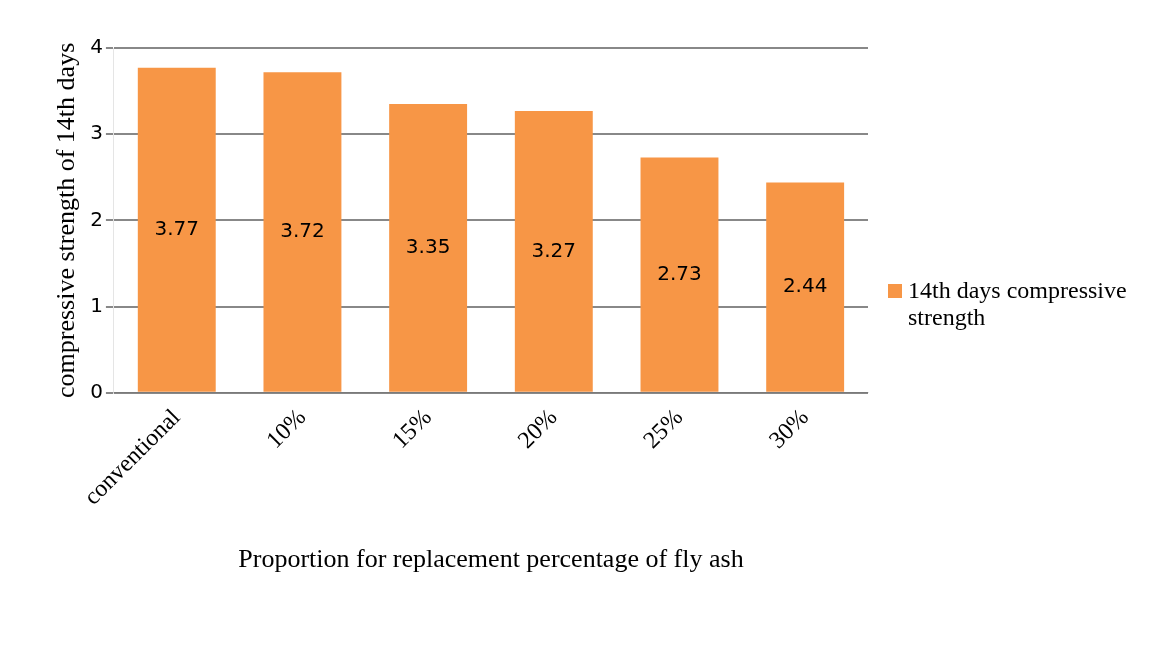  I want to click on y-tick-label: 0, so click(96, 390).